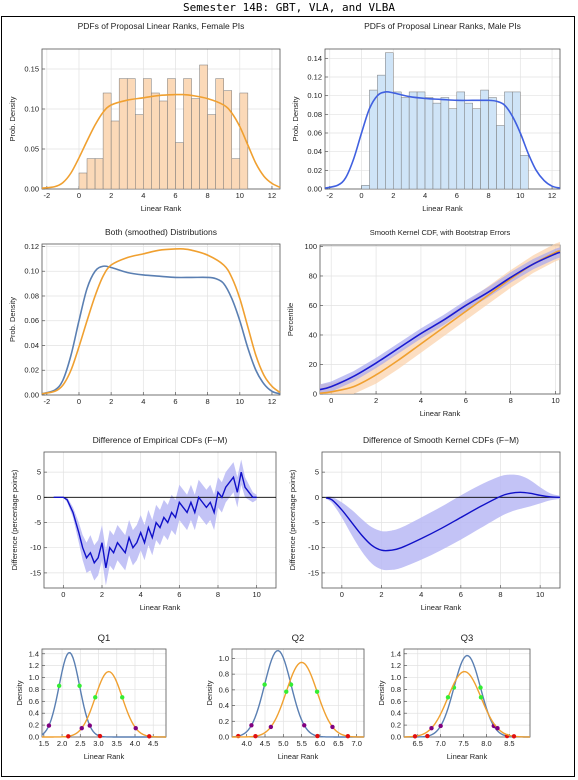 The image size is (578, 780). Describe the element at coordinates (117, 743) in the screenshot. I see `x-tick-label: 3.5` at that location.